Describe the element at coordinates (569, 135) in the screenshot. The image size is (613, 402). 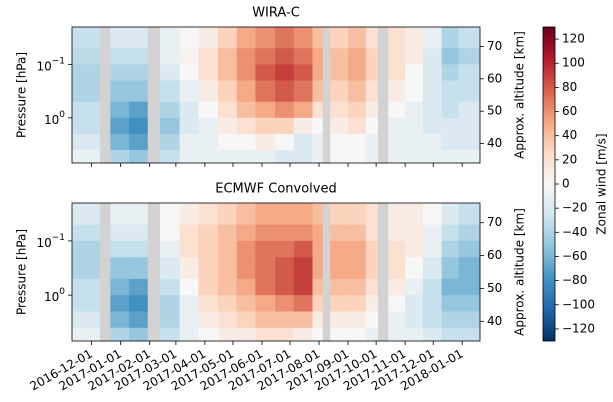
I see `colorbar-tick-label: 40` at that location.